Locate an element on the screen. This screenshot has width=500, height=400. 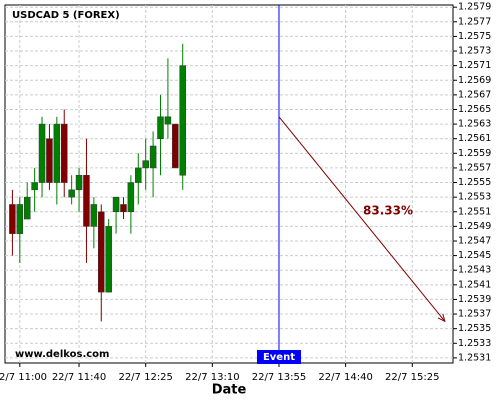
x-tick-label: 22/7 12:25 is located at coordinates (145, 377).